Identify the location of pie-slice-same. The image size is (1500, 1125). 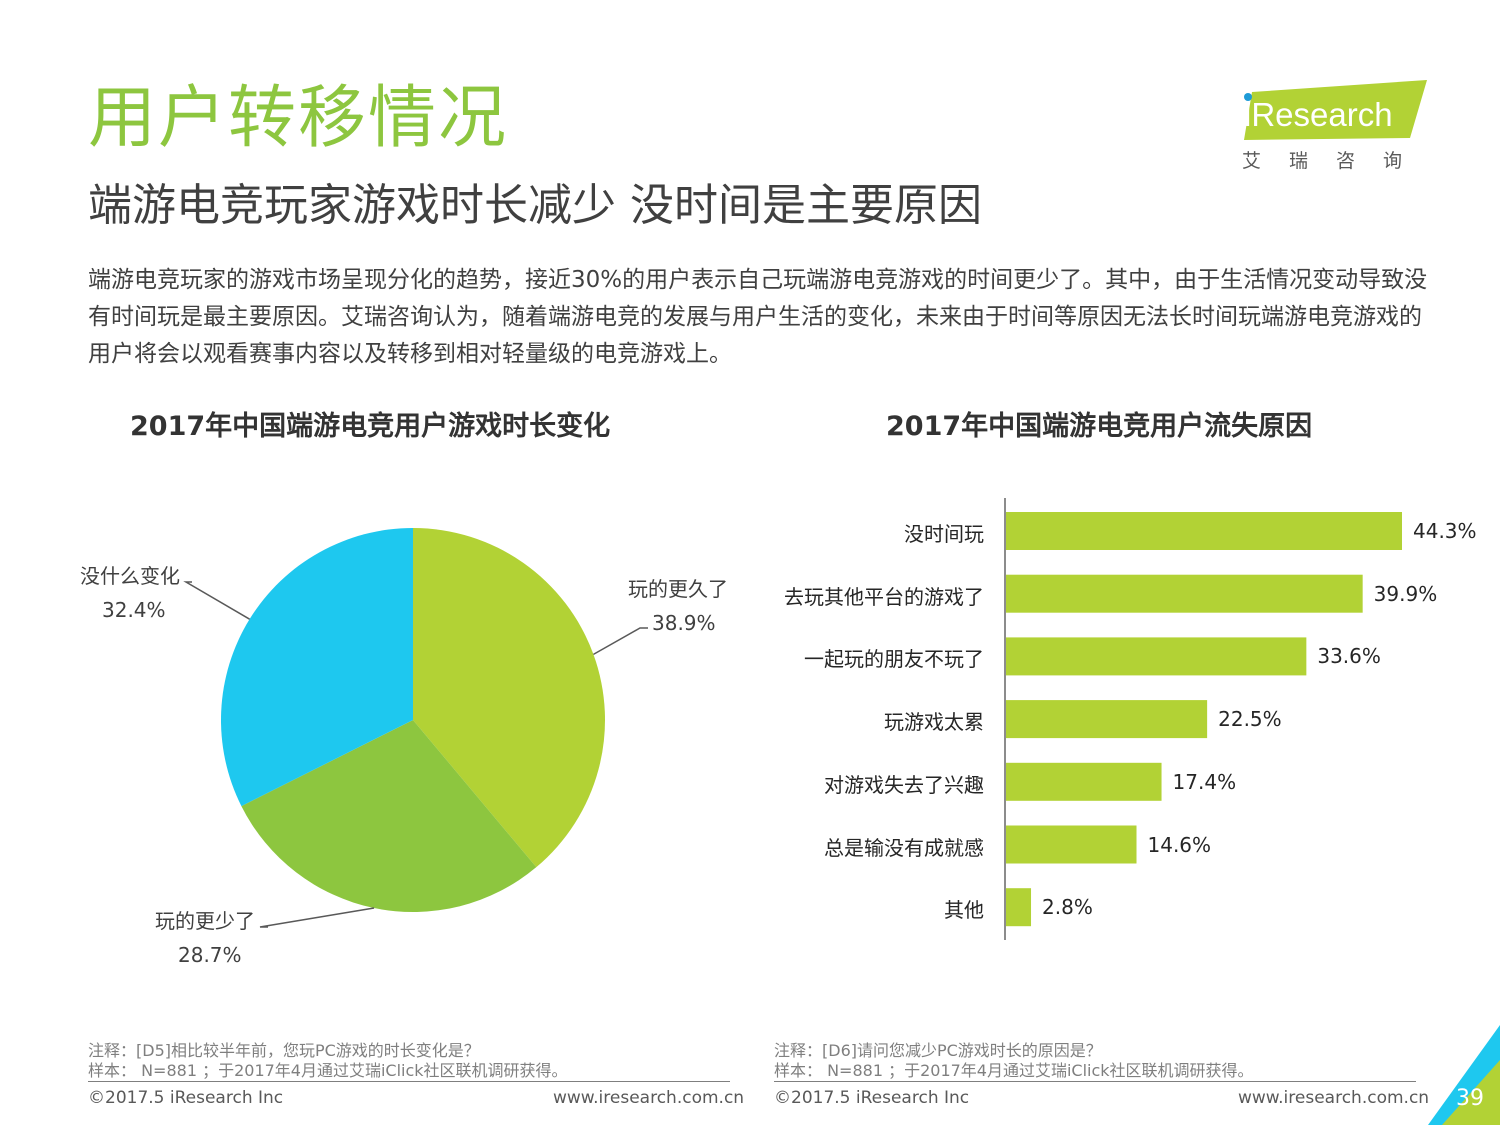
(317, 667).